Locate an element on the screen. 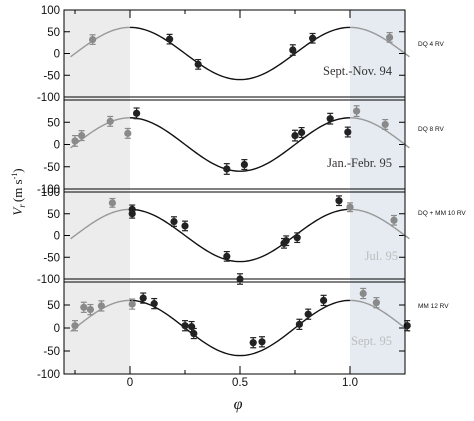  panel-season-label: Jul. 95 is located at coordinates (381, 256).